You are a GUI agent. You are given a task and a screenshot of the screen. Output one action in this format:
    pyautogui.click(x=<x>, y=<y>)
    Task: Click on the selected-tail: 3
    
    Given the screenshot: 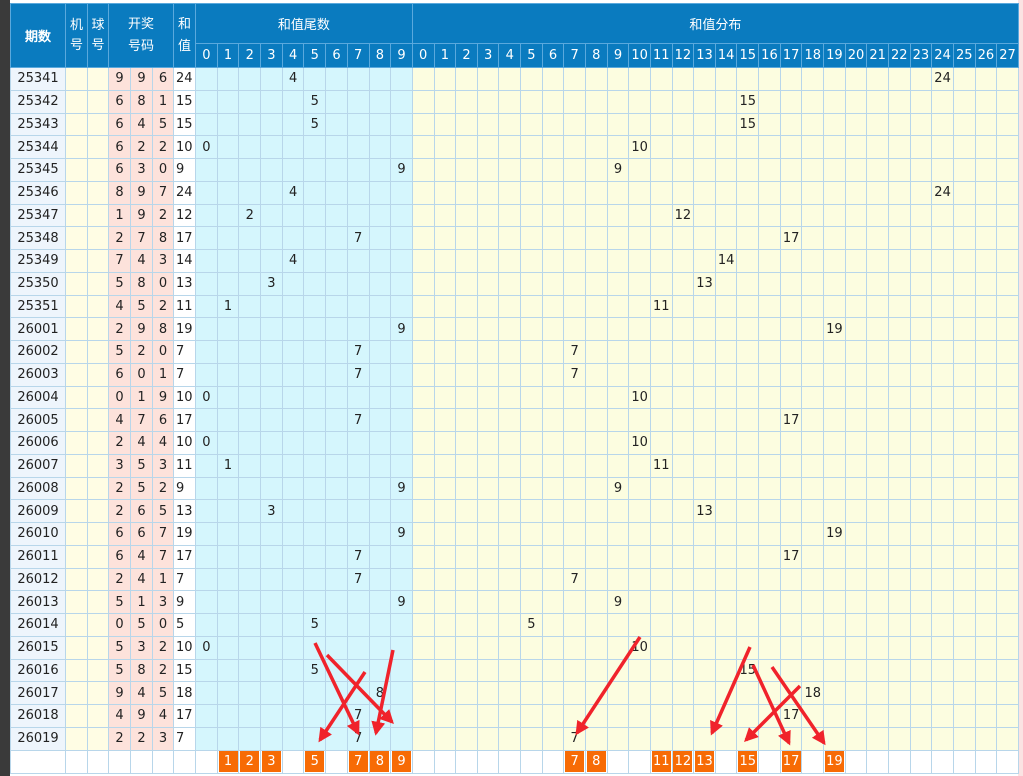 What is the action you would take?
    pyautogui.click(x=271, y=761)
    